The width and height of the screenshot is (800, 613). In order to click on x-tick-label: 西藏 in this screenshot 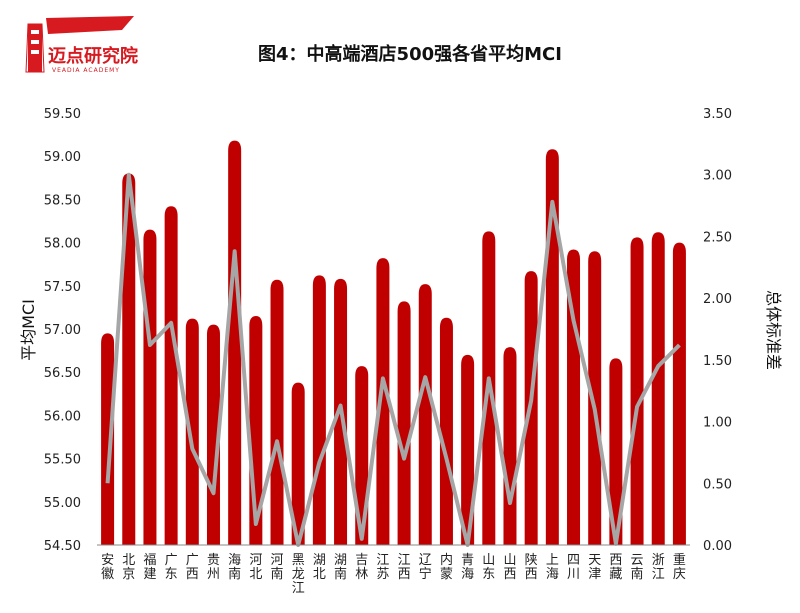, I will do `click(615, 567)`.